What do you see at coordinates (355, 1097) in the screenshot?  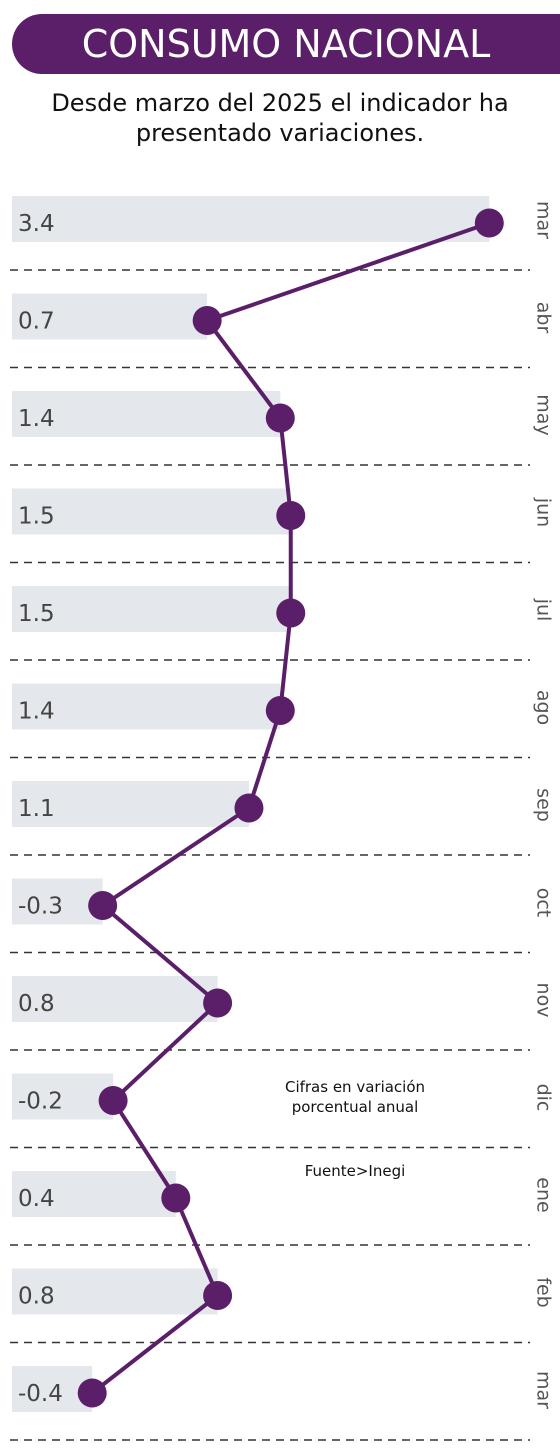 I see `units-note: Cifras en variación porcentual anual` at bounding box center [355, 1097].